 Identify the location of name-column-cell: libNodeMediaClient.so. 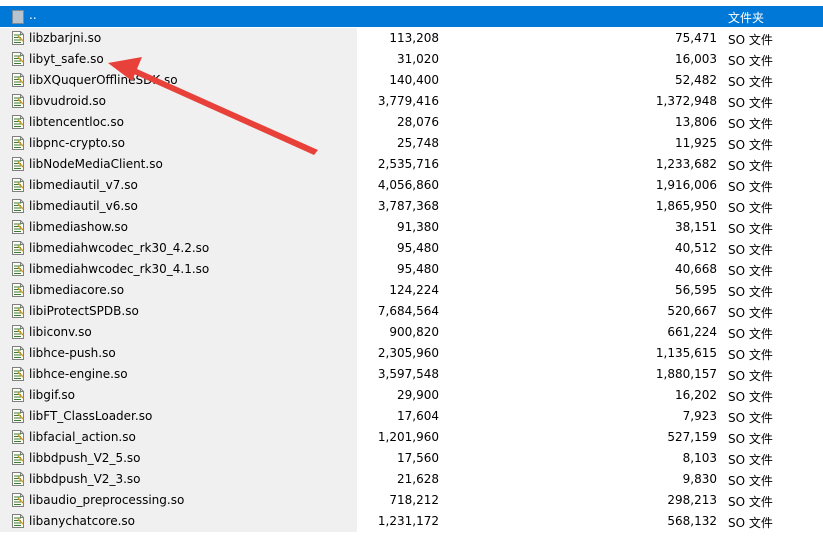
(178, 164).